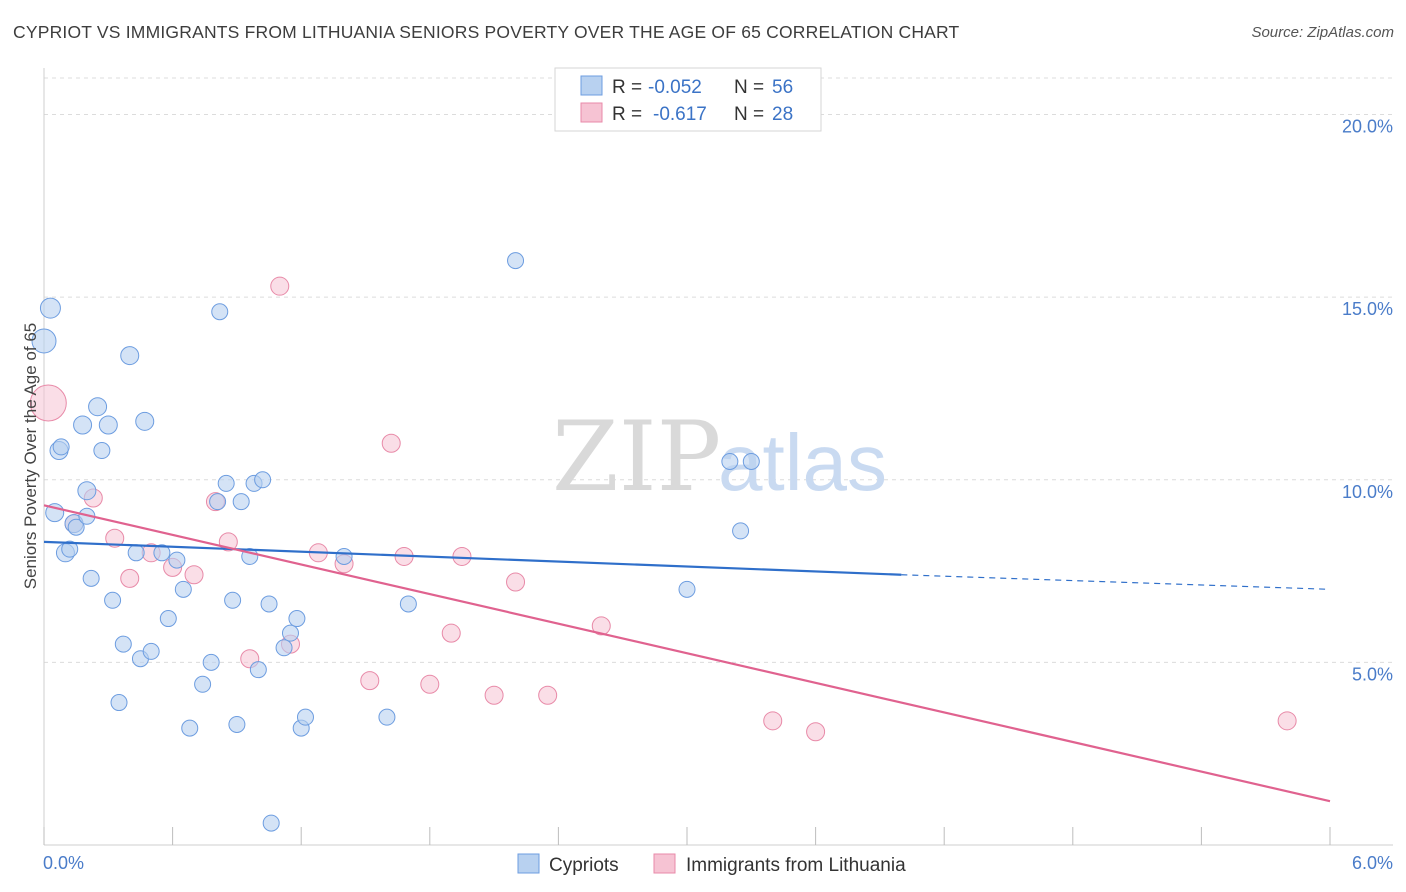 The height and width of the screenshot is (892, 1406). Describe the element at coordinates (591, 112) in the screenshot. I see `legend-swatch-lithuania` at that location.